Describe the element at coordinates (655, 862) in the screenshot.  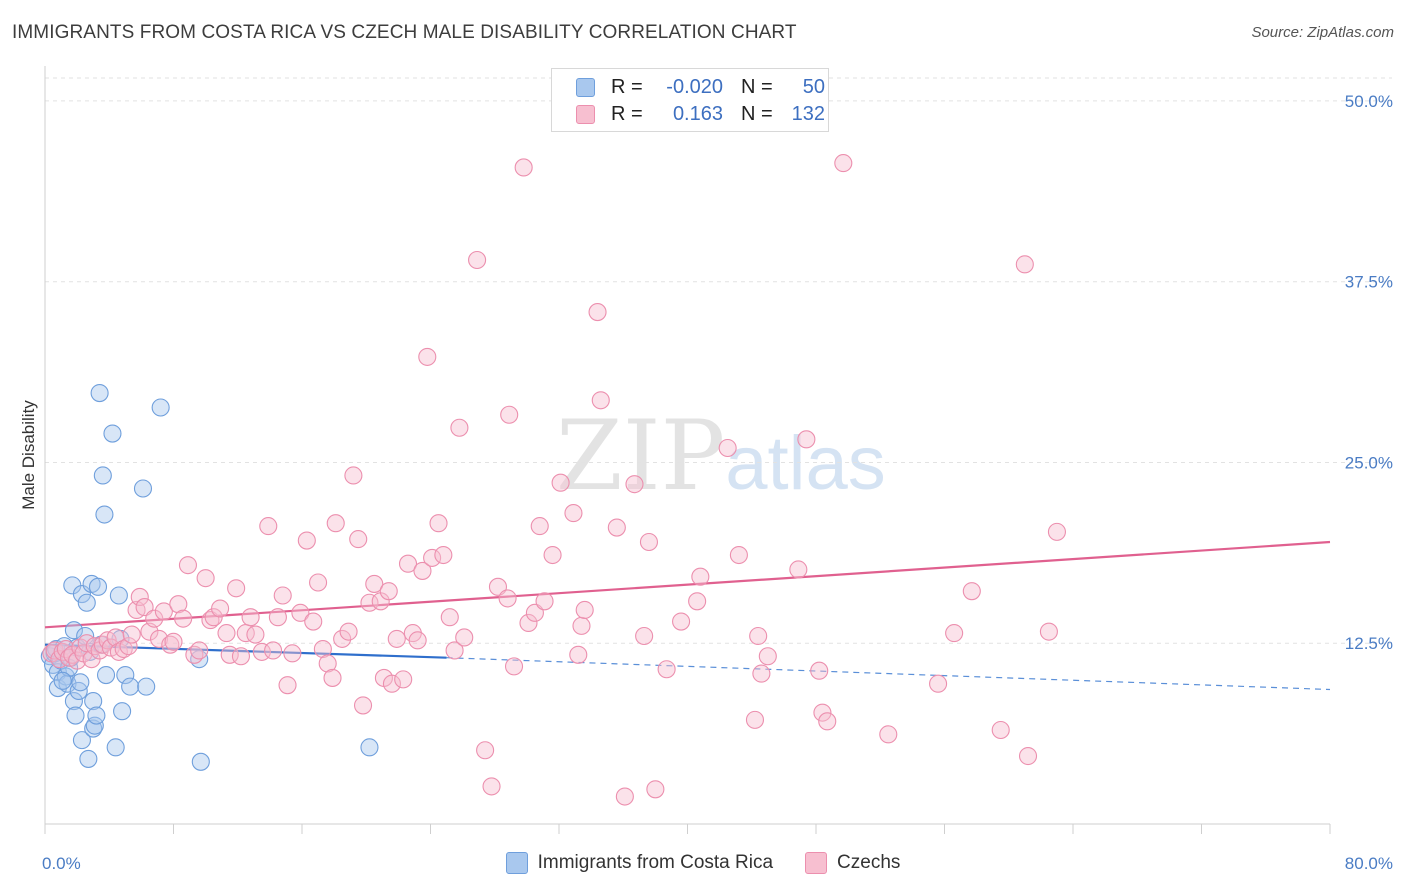
I see `bottom-legend-label-costa-rica: Immigrants from Costa Rica` at that location.